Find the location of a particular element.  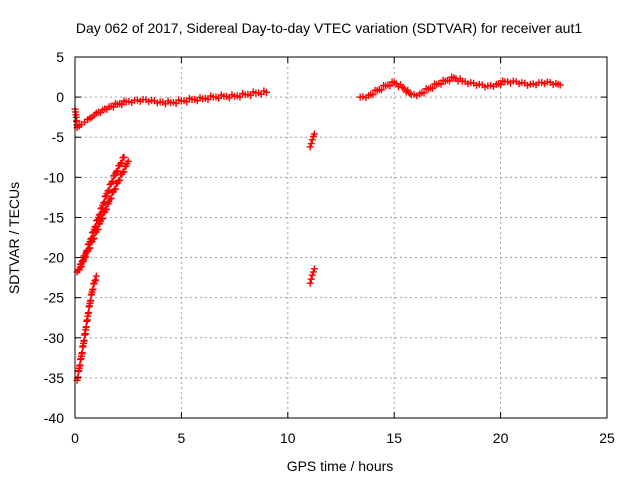

x-tick-label: 5 is located at coordinates (182, 438).